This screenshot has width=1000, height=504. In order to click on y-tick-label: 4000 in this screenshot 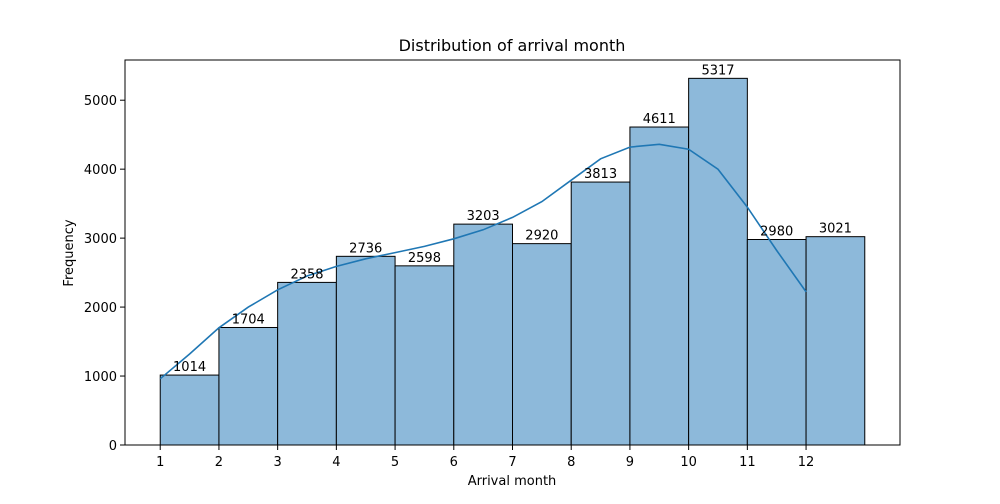, I will do `click(100, 170)`.